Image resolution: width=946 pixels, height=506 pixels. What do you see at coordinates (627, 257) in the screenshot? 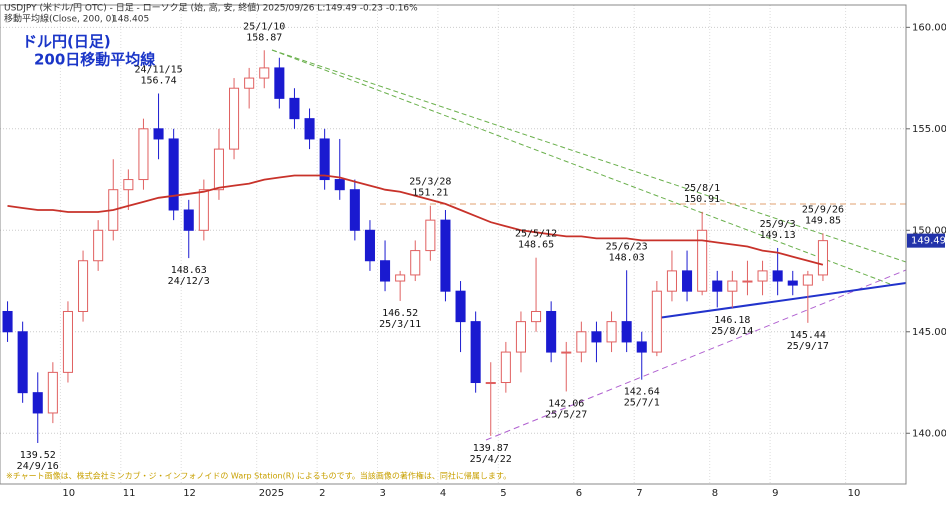
I see `annotation-value: 148.03` at bounding box center [627, 257].